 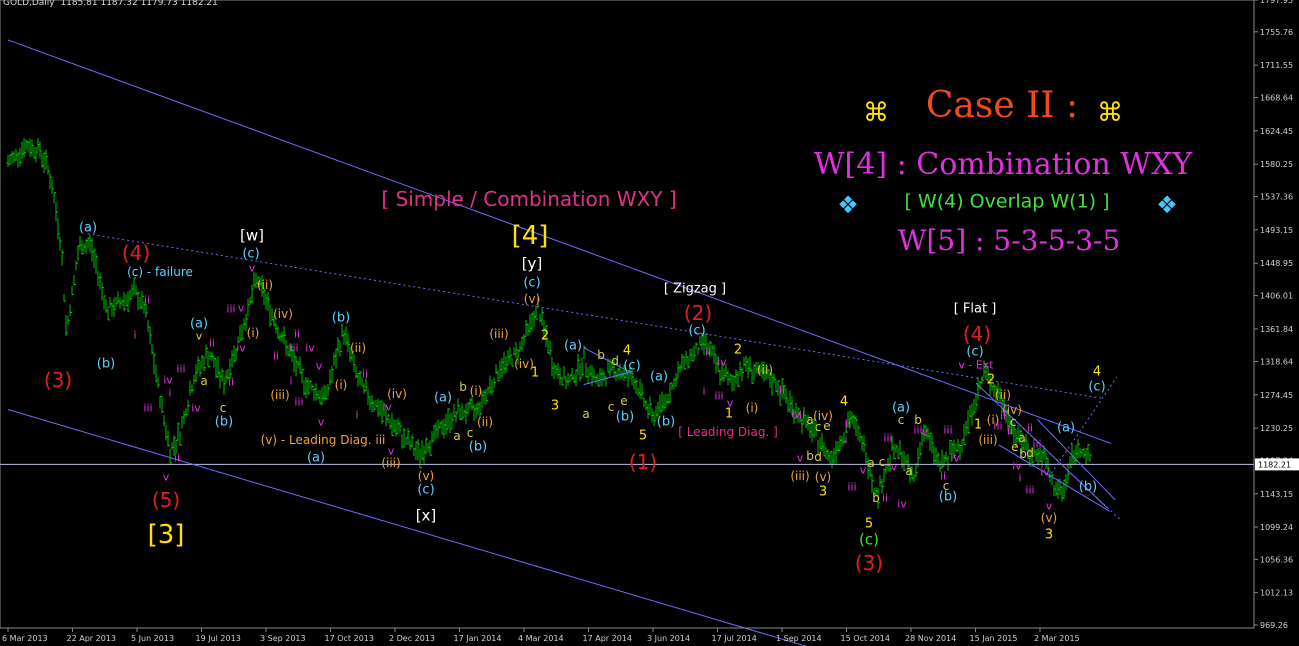 What do you see at coordinates (1274, 625) in the screenshot?
I see `price-tick-label: 969.26` at bounding box center [1274, 625].